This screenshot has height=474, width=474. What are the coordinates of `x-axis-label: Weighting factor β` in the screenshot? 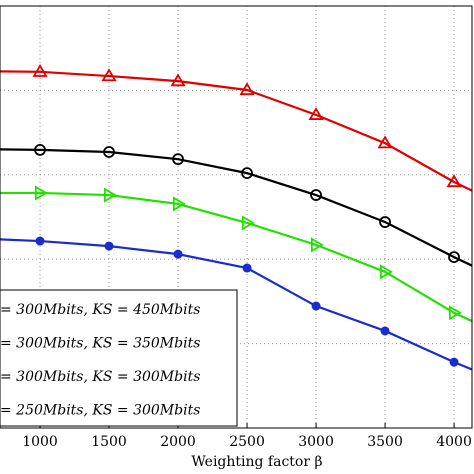 It's located at (256, 462).